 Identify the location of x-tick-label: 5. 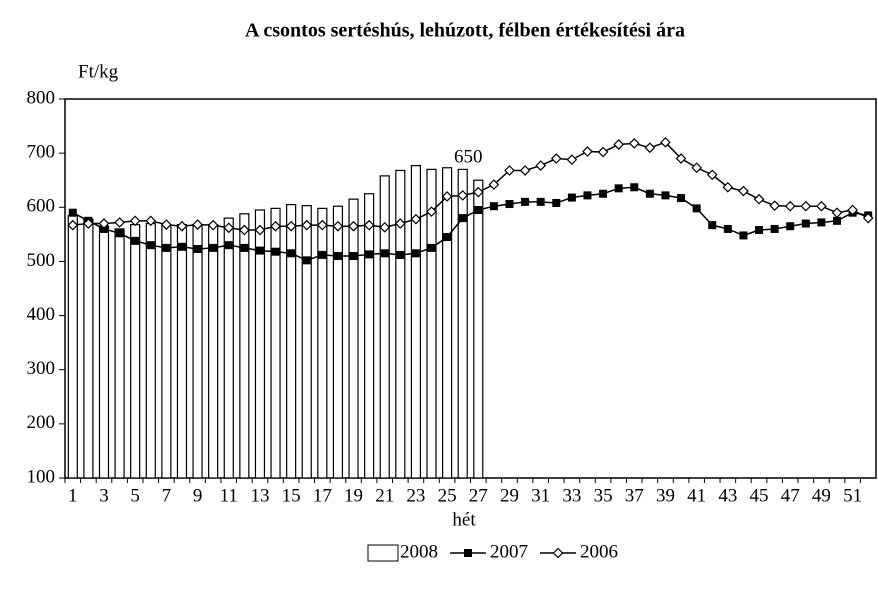
(135, 495).